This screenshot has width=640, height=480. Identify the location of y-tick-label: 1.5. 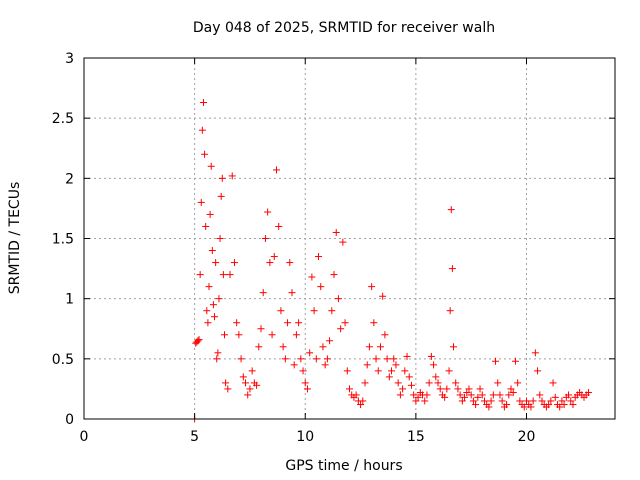
(63, 240).